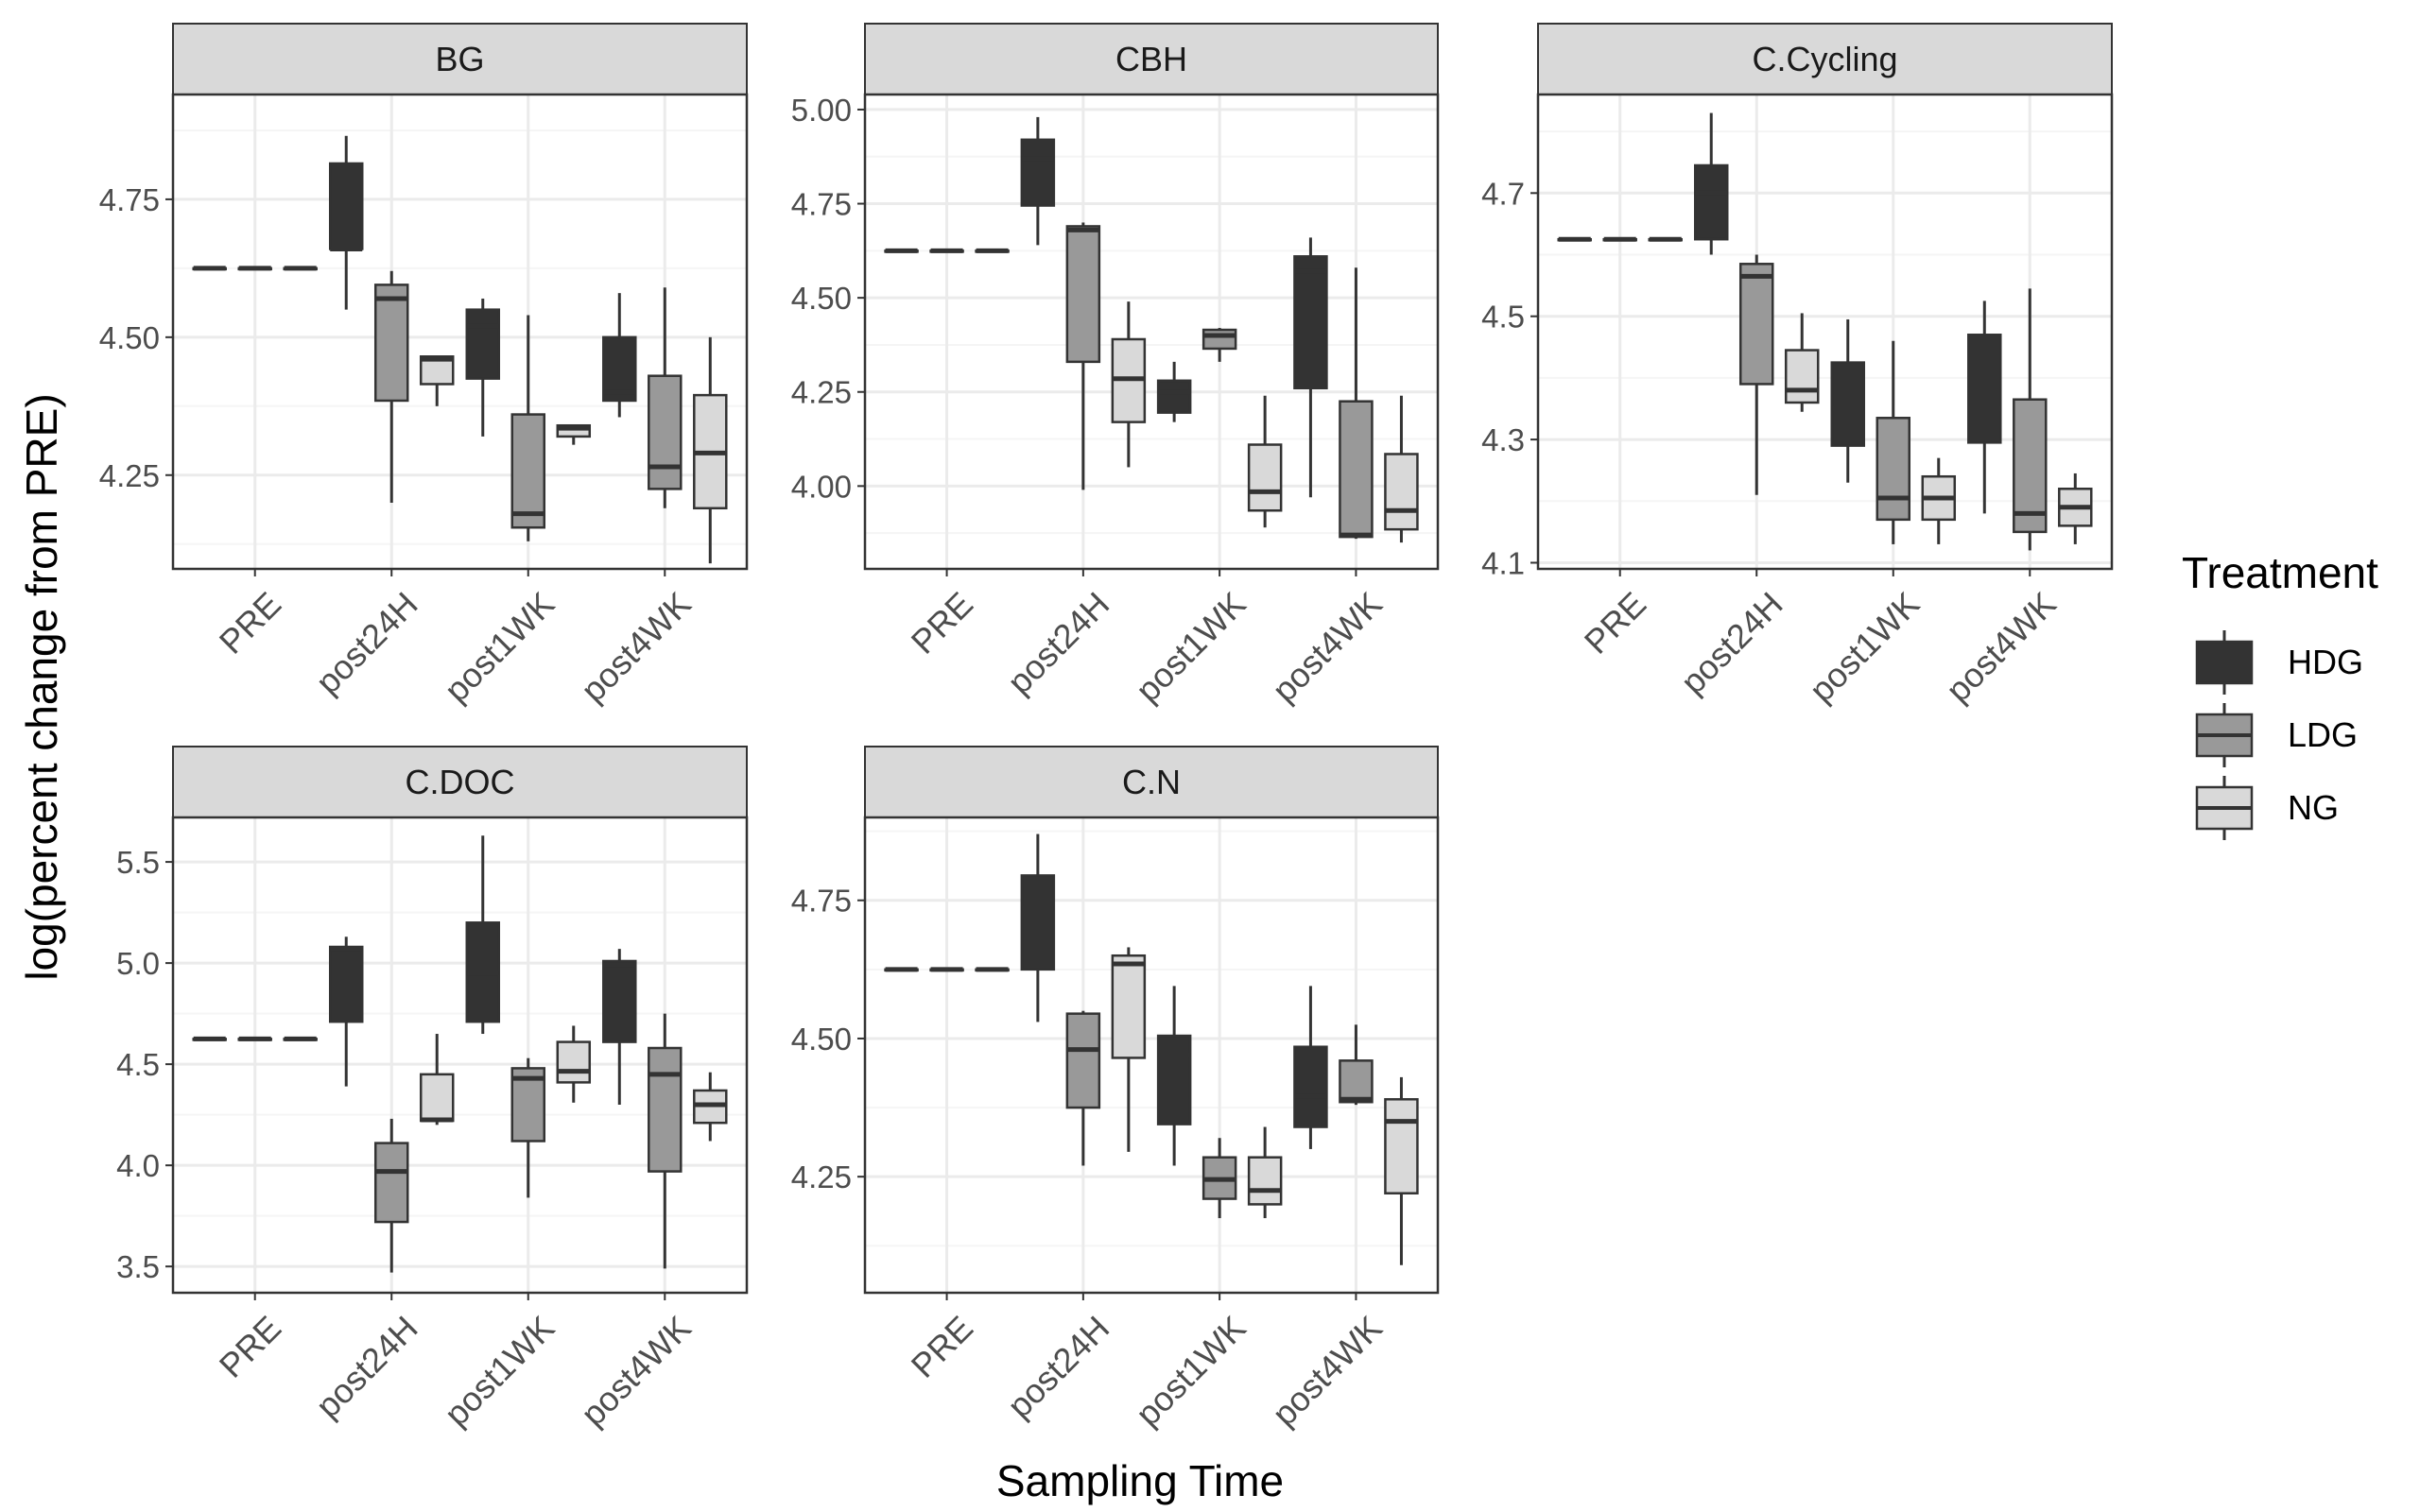 Image resolution: width=2420 pixels, height=1512 pixels. I want to click on y-tick-label: 4.00, so click(821, 486).